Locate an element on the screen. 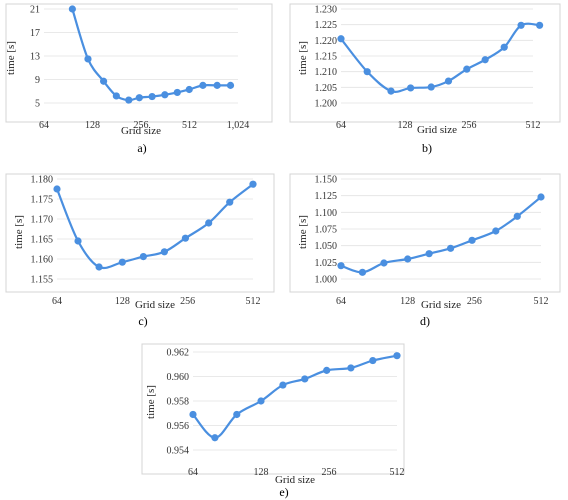  chart-c-x-axis-label: Grid size is located at coordinates (155, 305).